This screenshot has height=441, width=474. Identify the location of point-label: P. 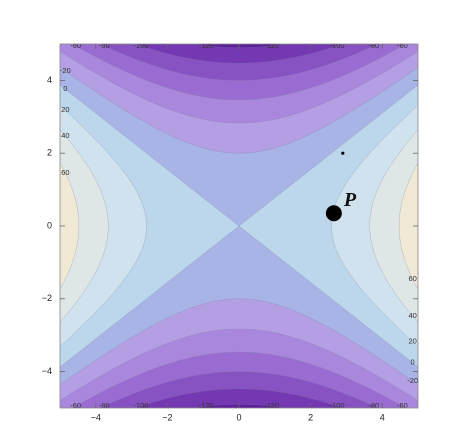
(350, 200).